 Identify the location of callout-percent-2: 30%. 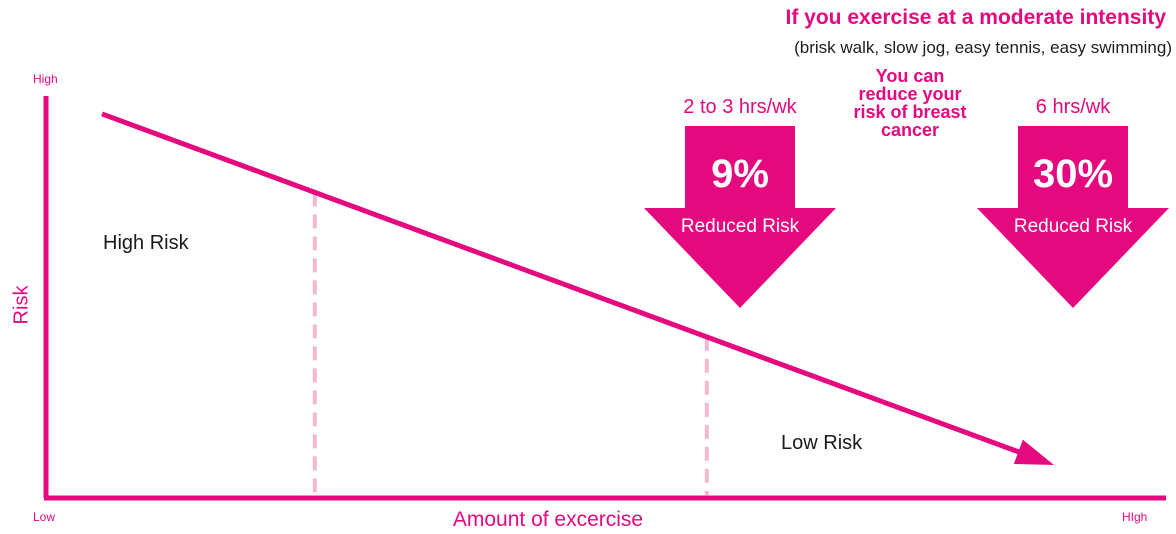
(1073, 174).